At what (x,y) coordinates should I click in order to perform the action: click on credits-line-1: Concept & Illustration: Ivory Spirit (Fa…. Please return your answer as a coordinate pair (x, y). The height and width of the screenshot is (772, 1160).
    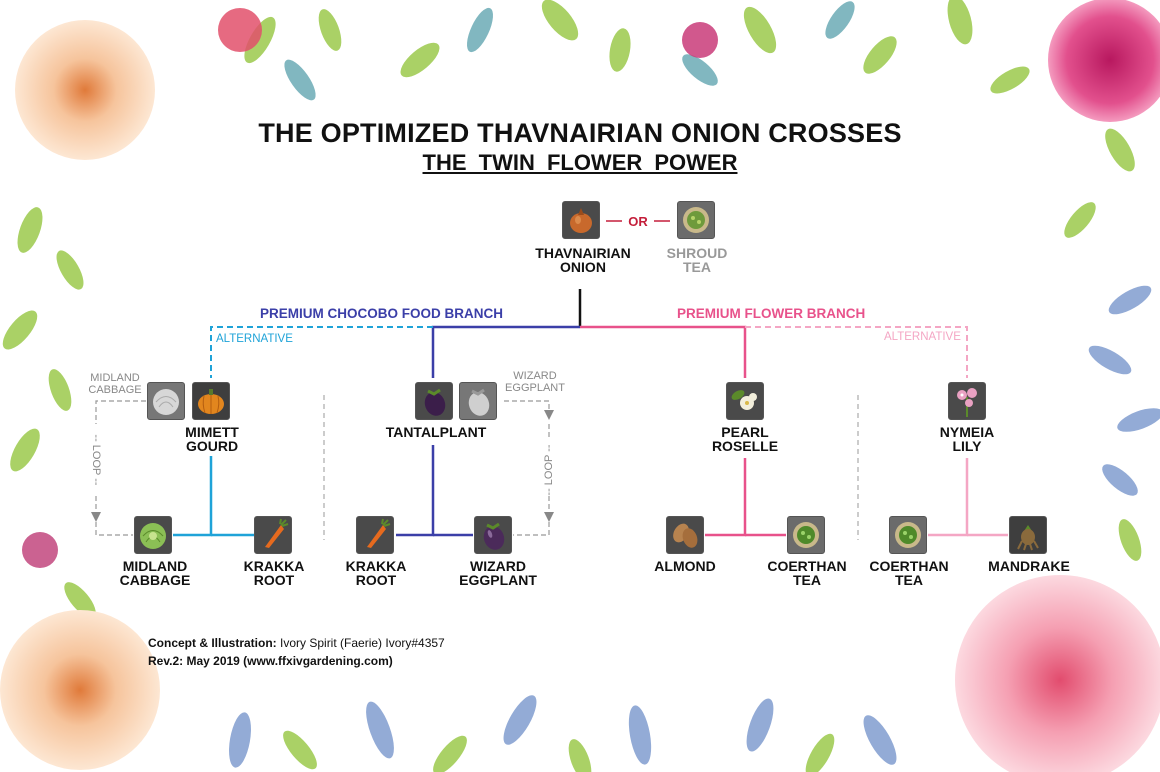
    Looking at the image, I should click on (296, 643).